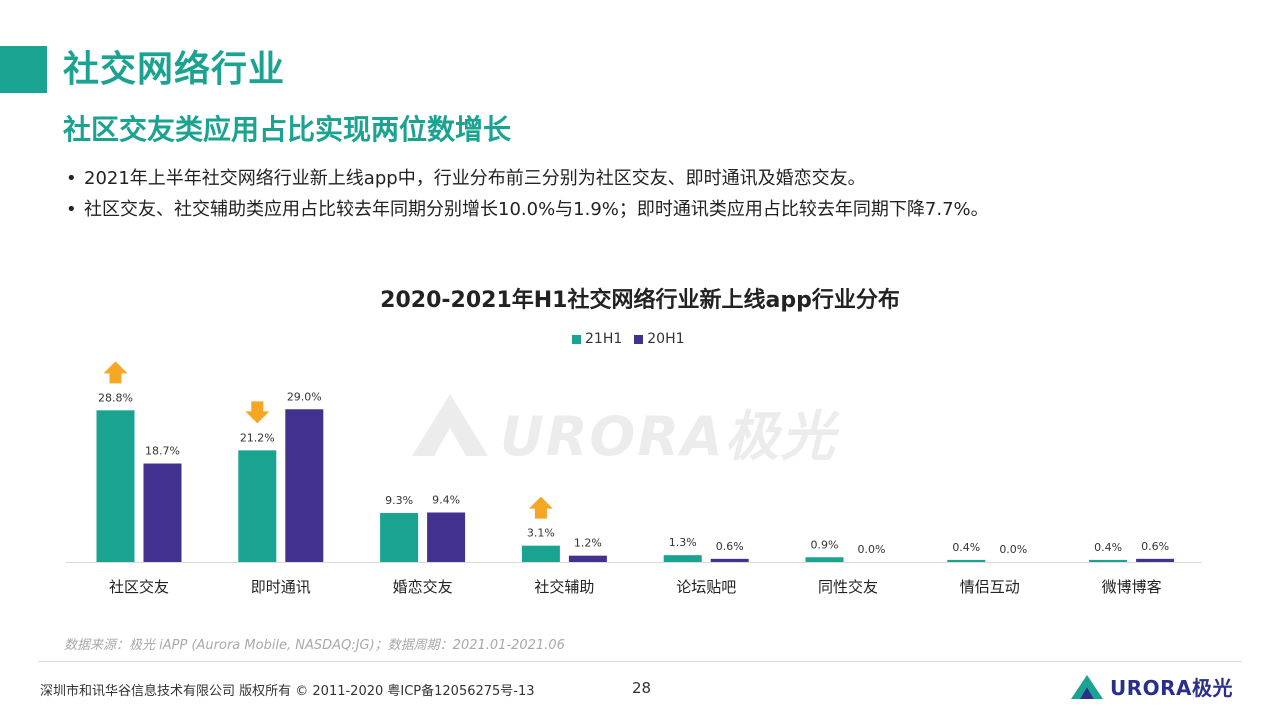 The image size is (1280, 720). I want to click on legend-label-20h1: 20H1, so click(666, 339).